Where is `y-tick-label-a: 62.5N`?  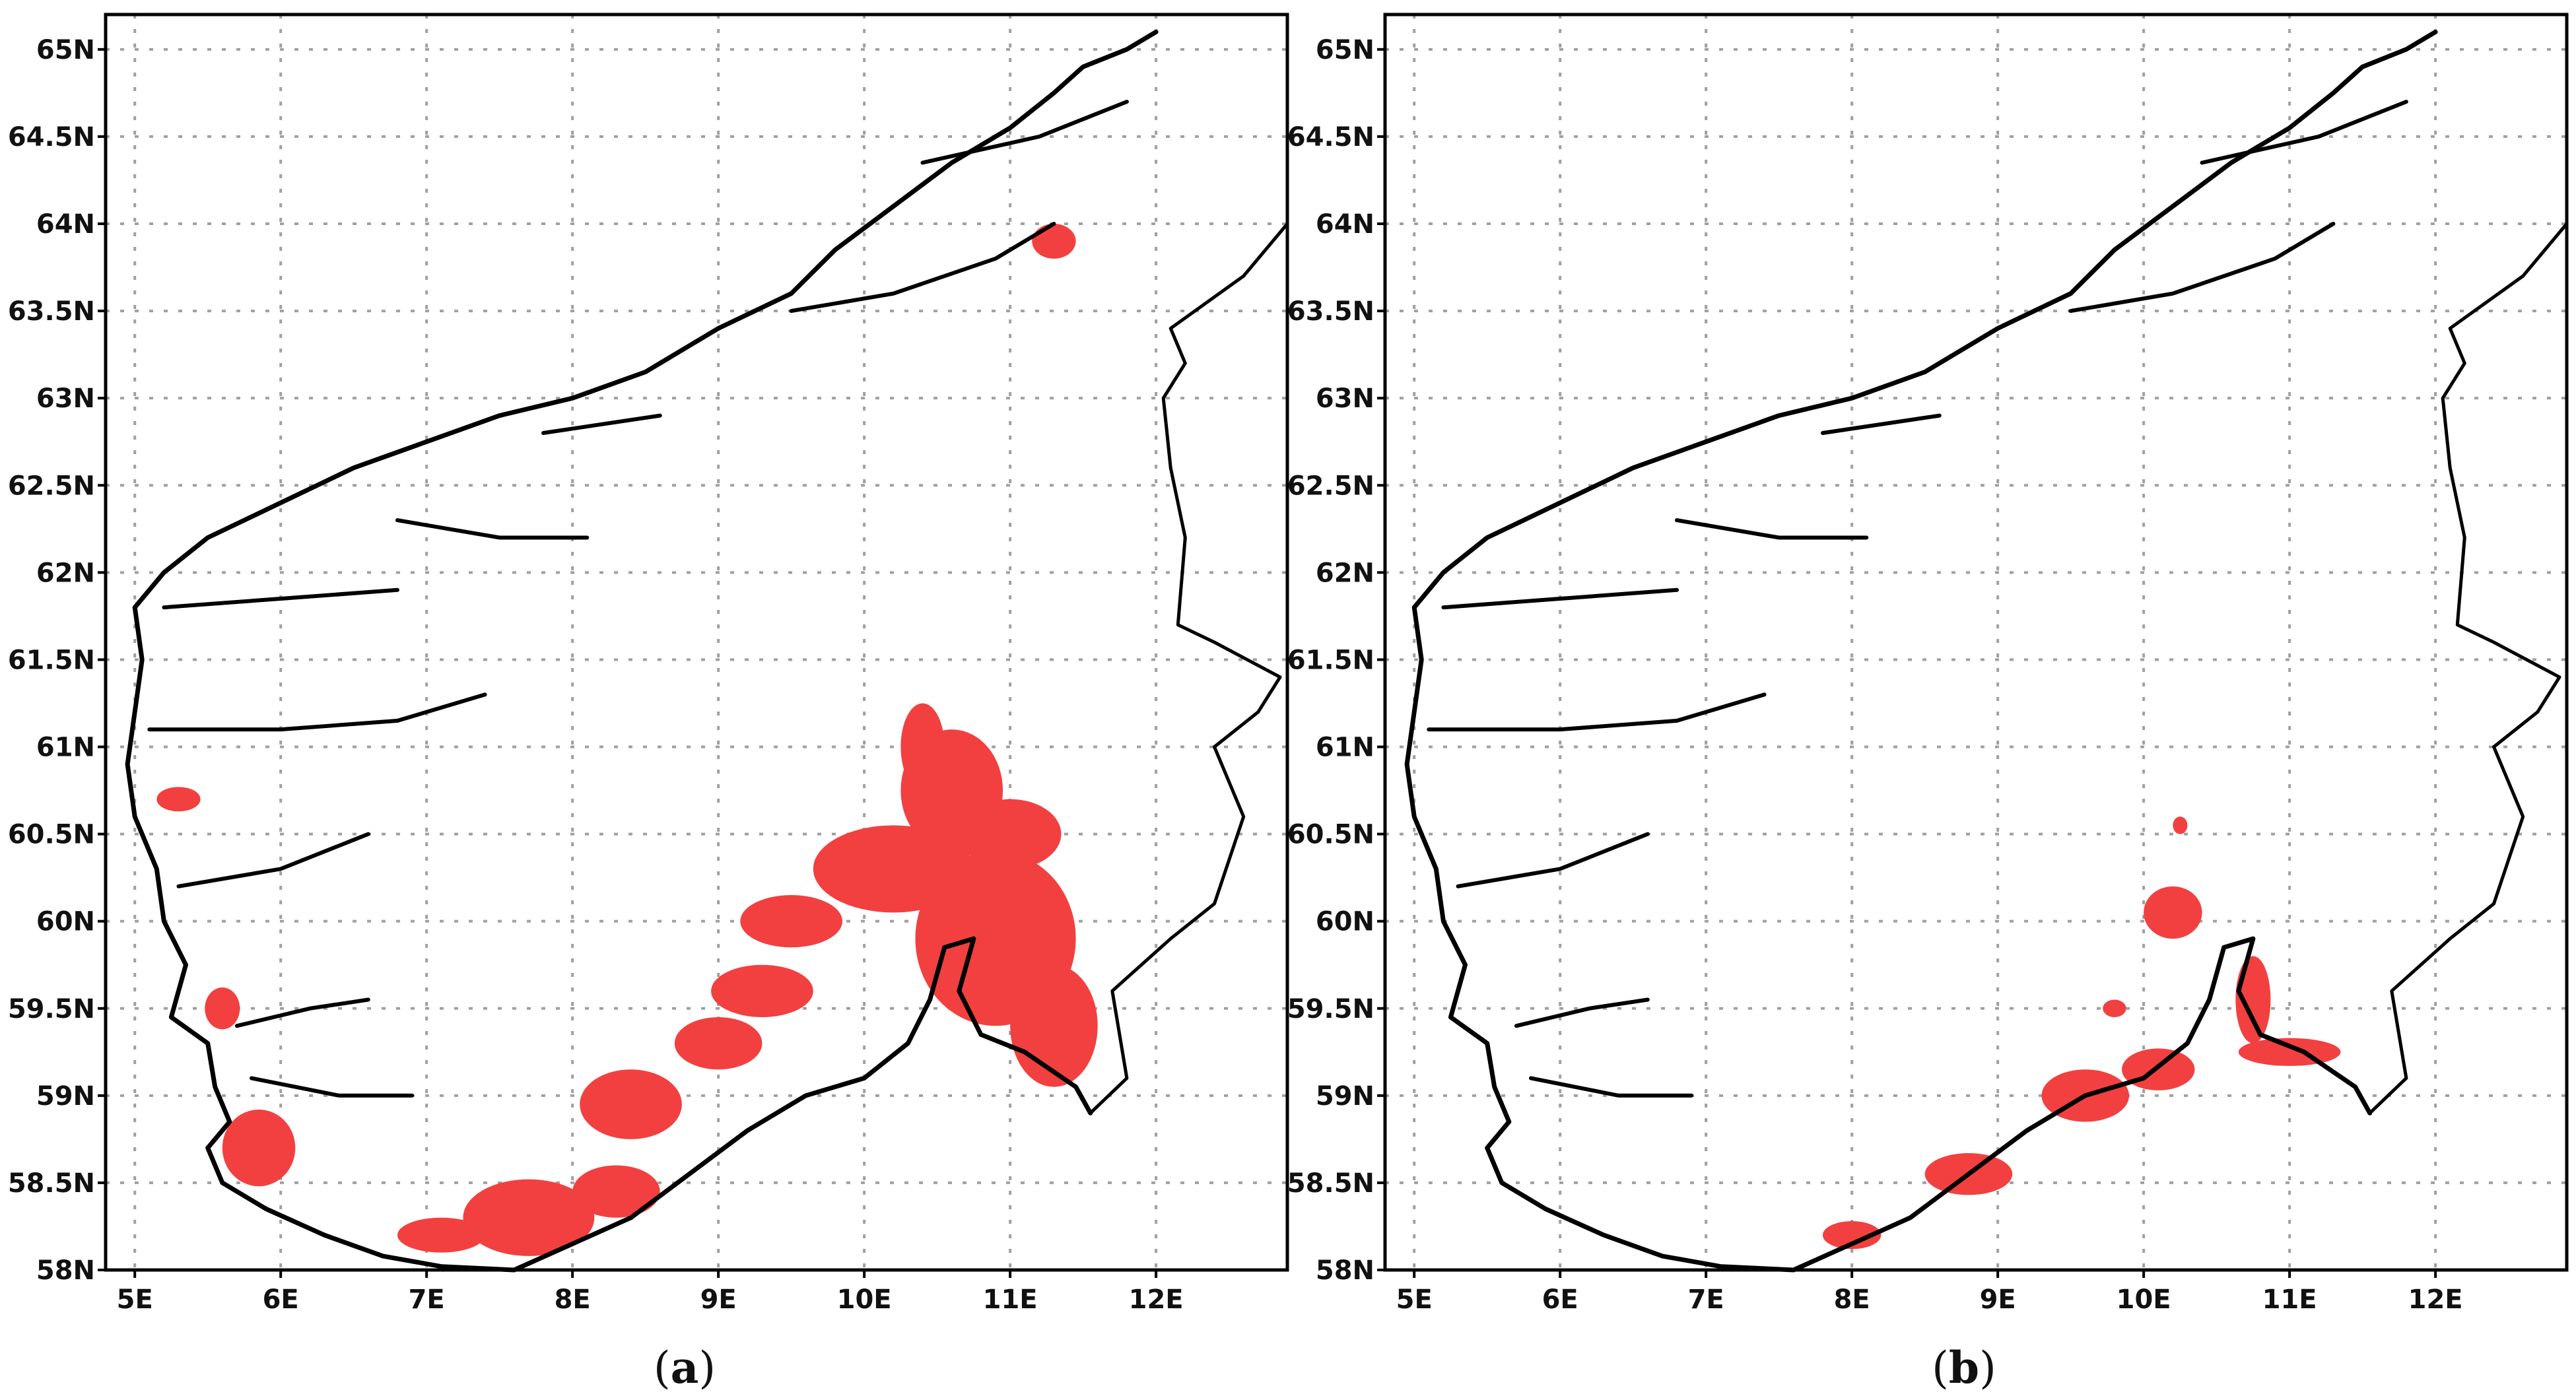 y-tick-label-a: 62.5N is located at coordinates (51, 486).